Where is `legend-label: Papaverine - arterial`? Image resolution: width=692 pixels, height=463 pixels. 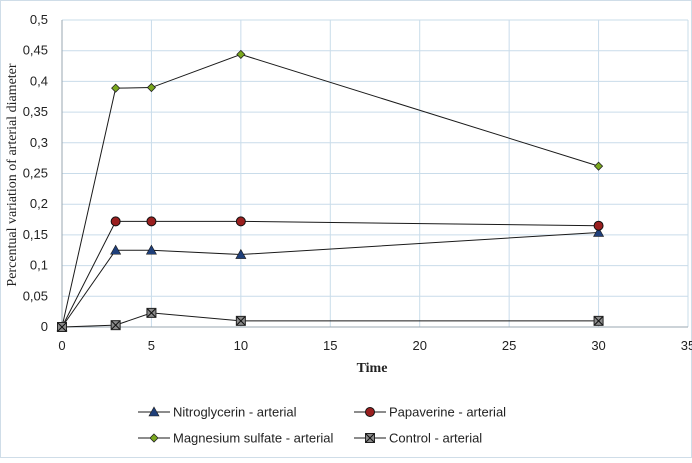
legend-label: Papaverine - arterial is located at coordinates (447, 412).